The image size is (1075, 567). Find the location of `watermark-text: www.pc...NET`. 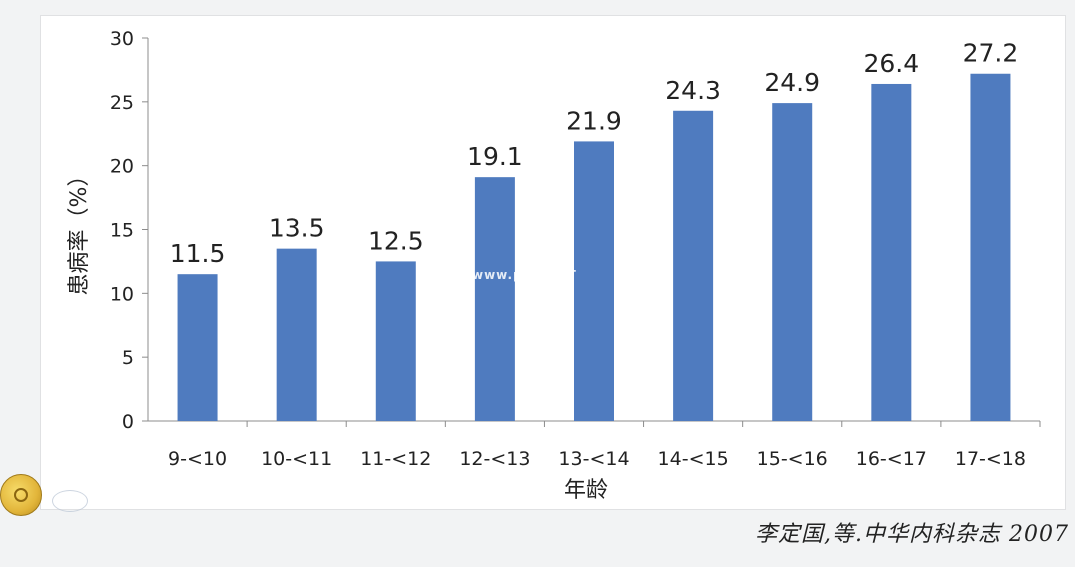

watermark-text: www.pc...NET is located at coordinates (524, 275).